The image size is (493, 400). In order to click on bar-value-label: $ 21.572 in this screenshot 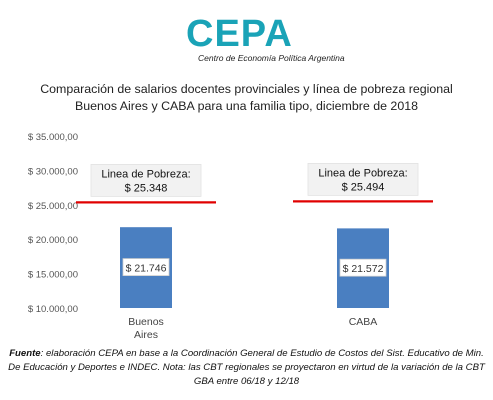, I will do `click(363, 269)`.